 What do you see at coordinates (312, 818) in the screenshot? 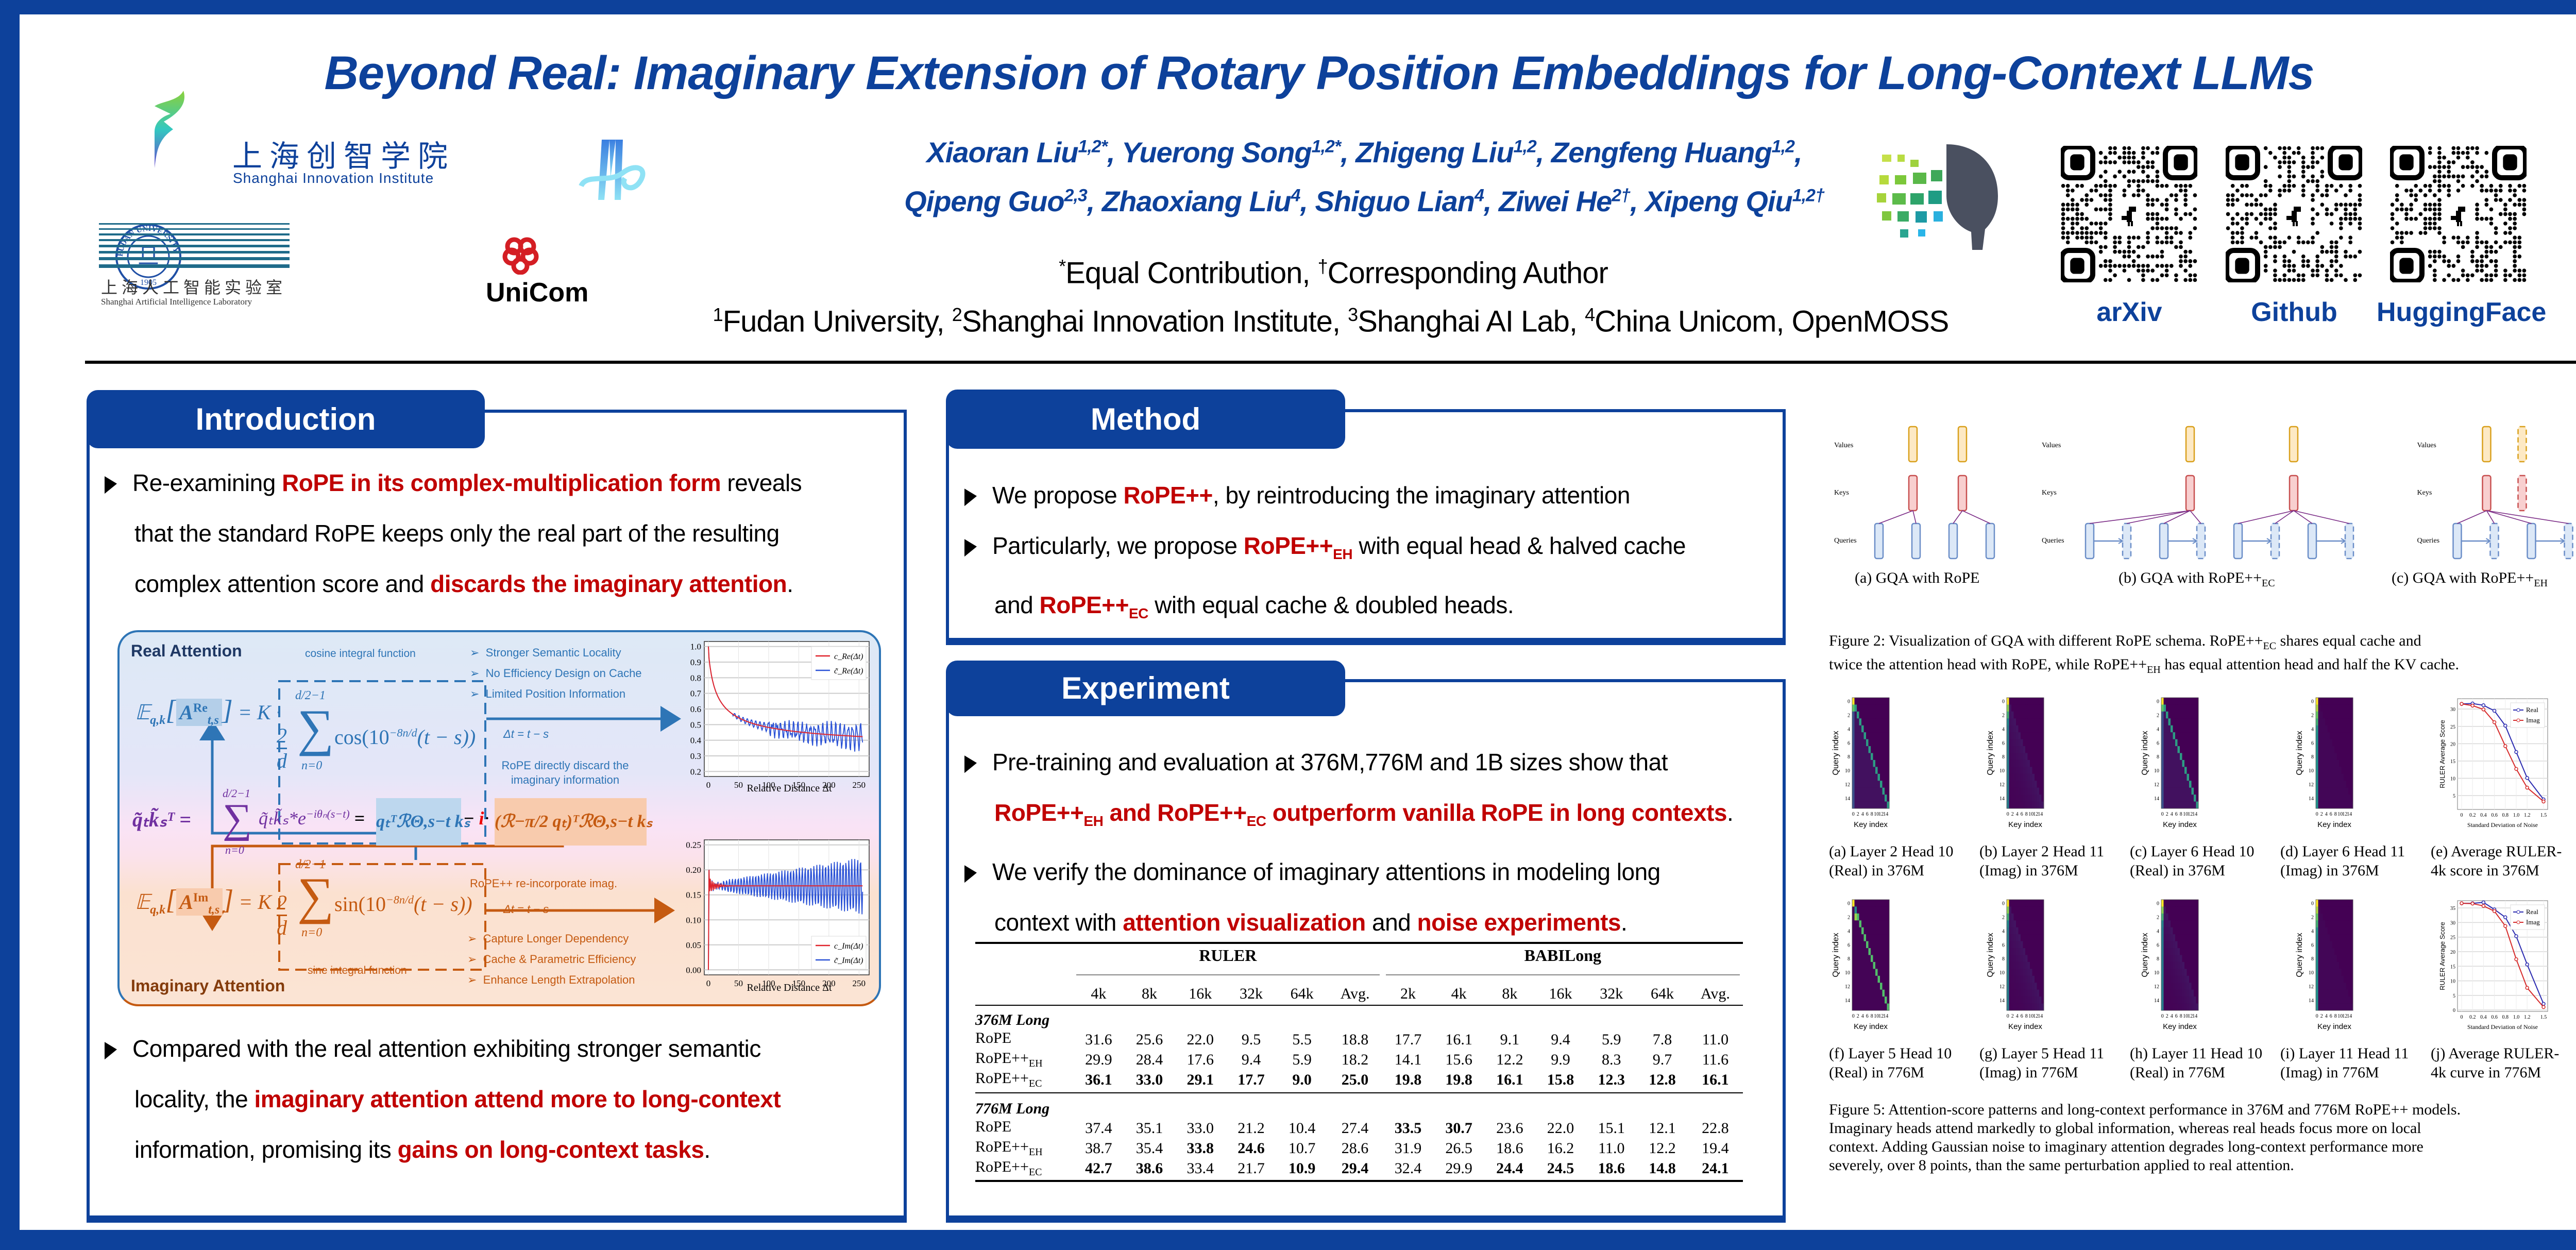
I see `mid-sum-term: q̃ₜk̃ₛ*e−iθₙ(s−t) =` at bounding box center [312, 818].